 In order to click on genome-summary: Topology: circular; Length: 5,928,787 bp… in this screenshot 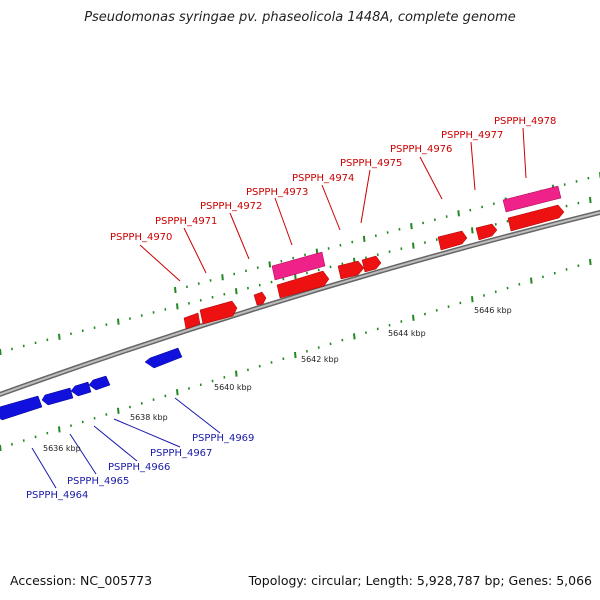, I will do `click(420, 580)`.